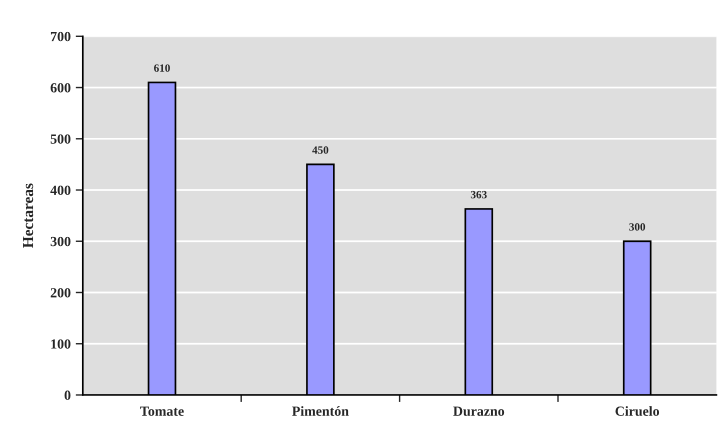  Describe the element at coordinates (60, 344) in the screenshot. I see `y-tick-label: 100` at that location.